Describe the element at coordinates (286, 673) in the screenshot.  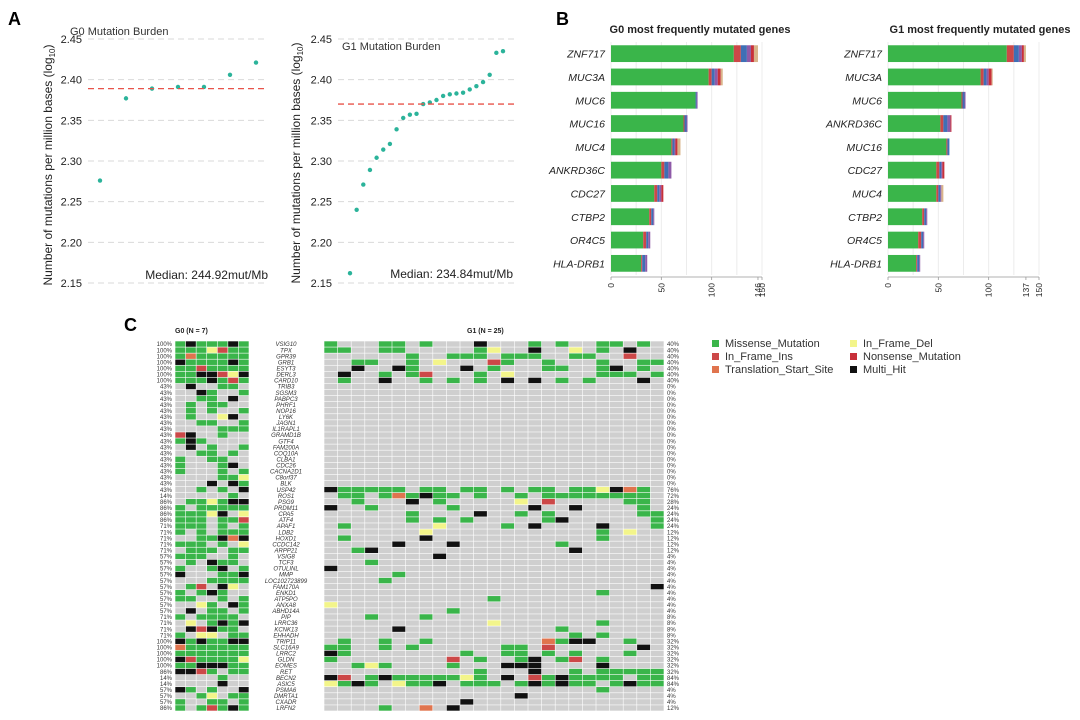
I see `gene-name: RET` at that location.